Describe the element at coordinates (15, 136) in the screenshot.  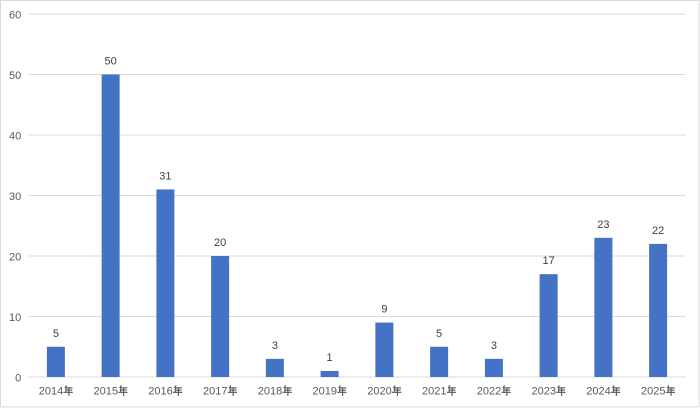
I see `svg-text: 40` at that location.